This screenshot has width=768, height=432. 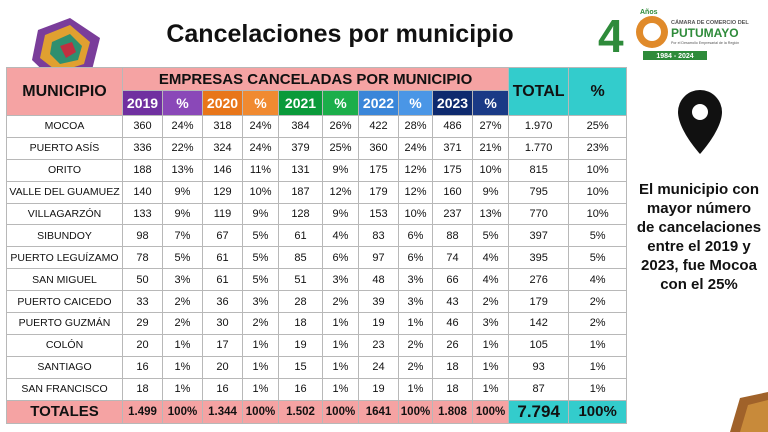 I want to click on data-row: PUERTO CAICEDO 33 2% 36 3% 28 2% 39 3% 43 2% 179 2%, so click(x=317, y=302).